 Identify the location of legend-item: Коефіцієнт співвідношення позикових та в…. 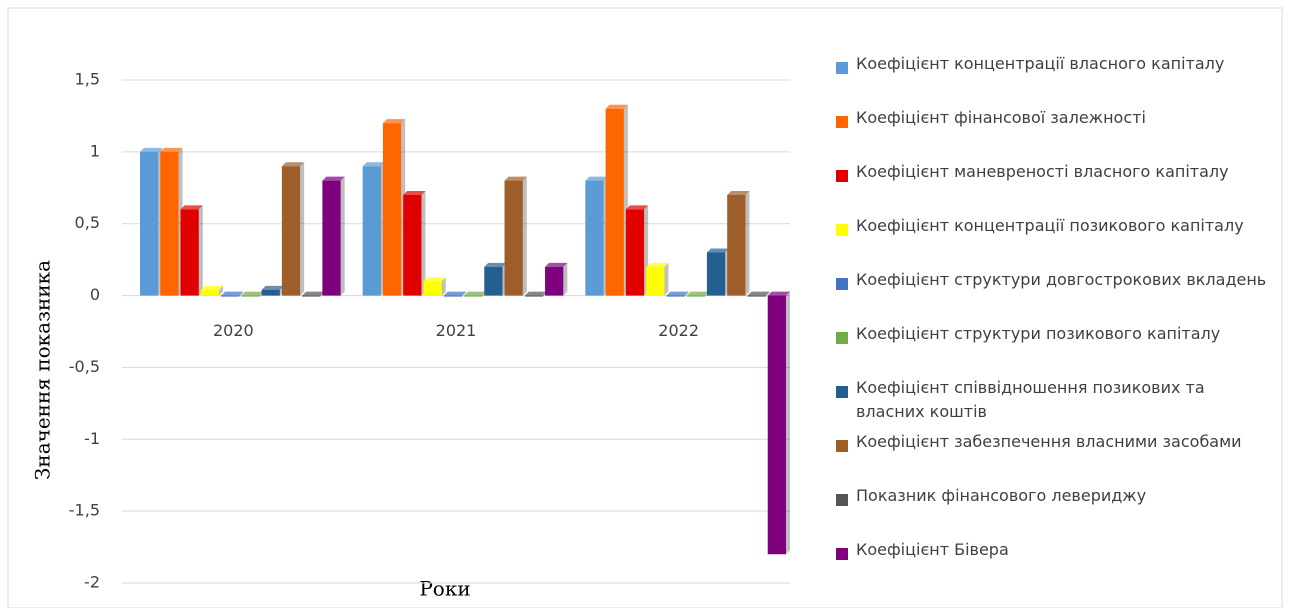
(1056, 403).